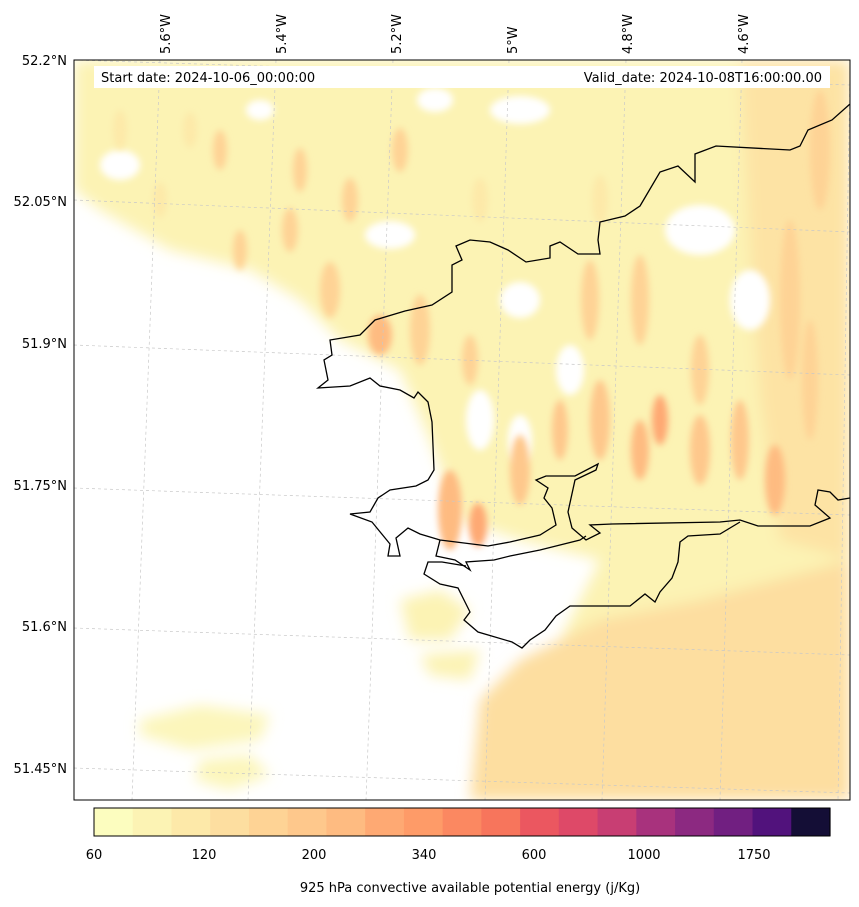 This screenshot has height=907, width=859. Describe the element at coordinates (44, 61) in the screenshot. I see `lat-label-52-2n: 52.2°N` at that location.